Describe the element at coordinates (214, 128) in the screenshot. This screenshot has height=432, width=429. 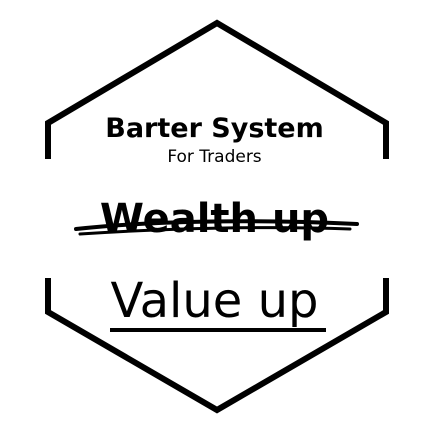
I see `badge-title: Barter System` at that location.